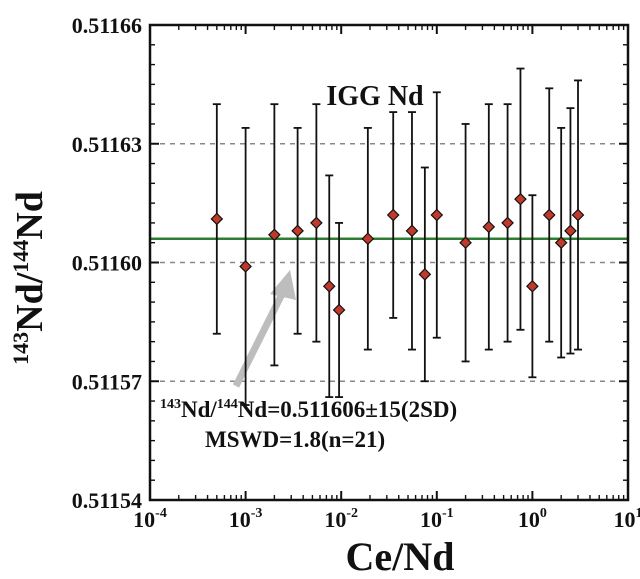 The width and height of the screenshot is (640, 579). I want to click on x-tick-exponent: 0, so click(543, 513).